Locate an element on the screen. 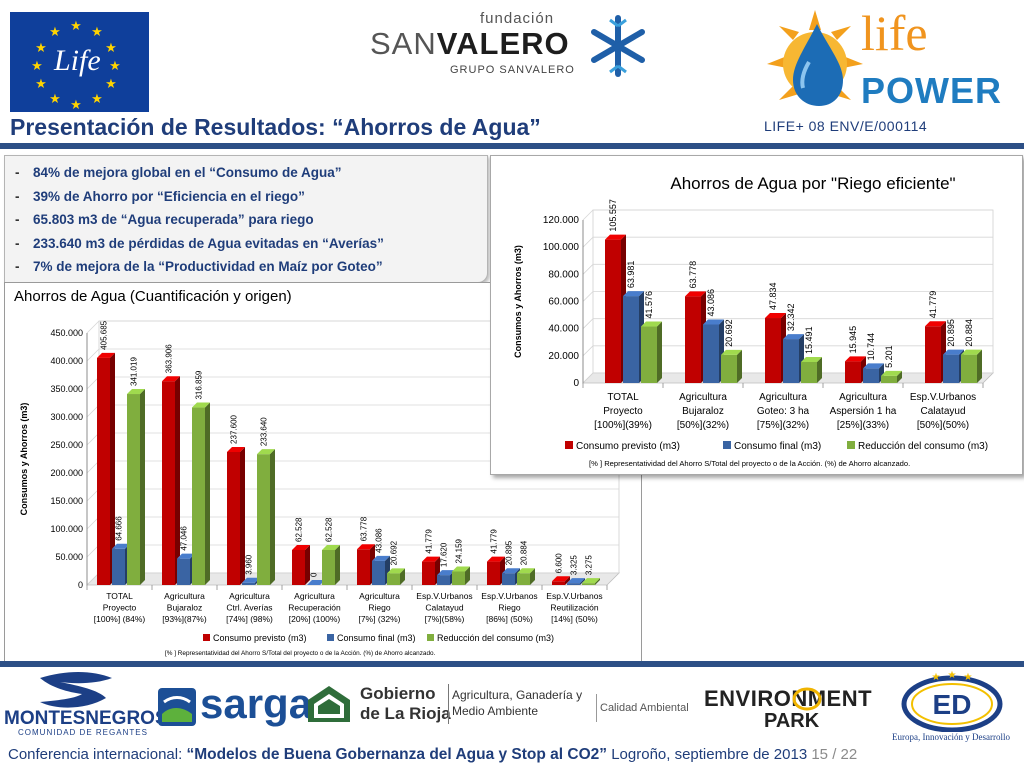 The width and height of the screenshot is (1024, 768). data-label: 63.981 is located at coordinates (631, 275).